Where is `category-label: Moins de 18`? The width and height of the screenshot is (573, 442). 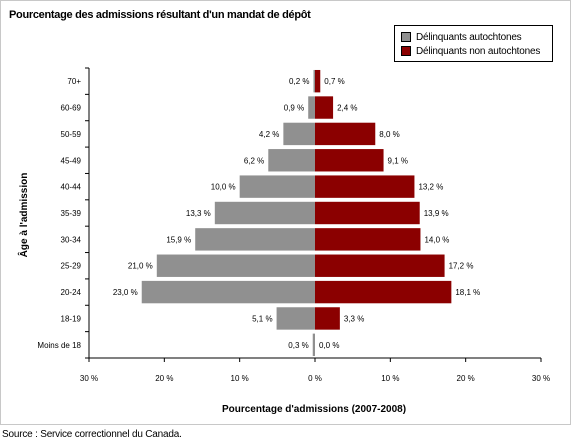
category-label: Moins de 18 is located at coordinates (59, 345).